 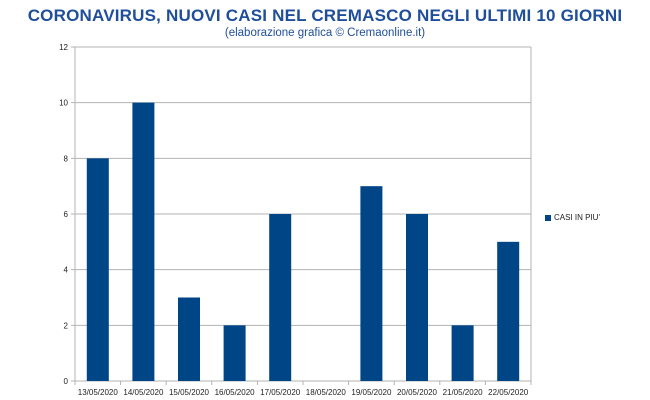 What do you see at coordinates (66, 381) in the screenshot?
I see `y-tick-label: 0` at bounding box center [66, 381].